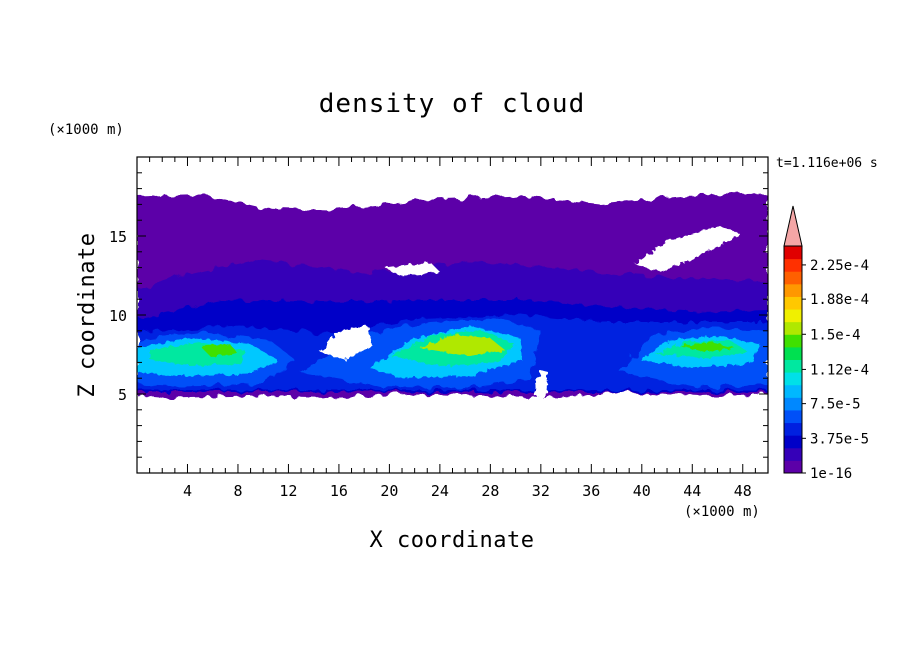 The image size is (904, 654). I want to click on x-tick-label: 44, so click(692, 491).